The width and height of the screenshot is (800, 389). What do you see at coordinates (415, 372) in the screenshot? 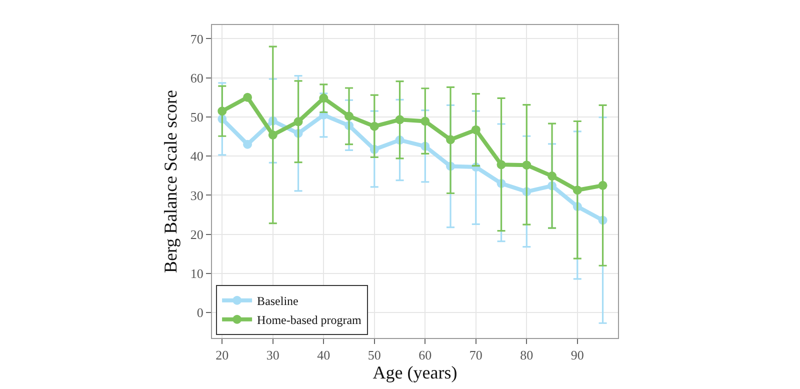
I see `x-axis-title: Age (years)` at bounding box center [415, 372].